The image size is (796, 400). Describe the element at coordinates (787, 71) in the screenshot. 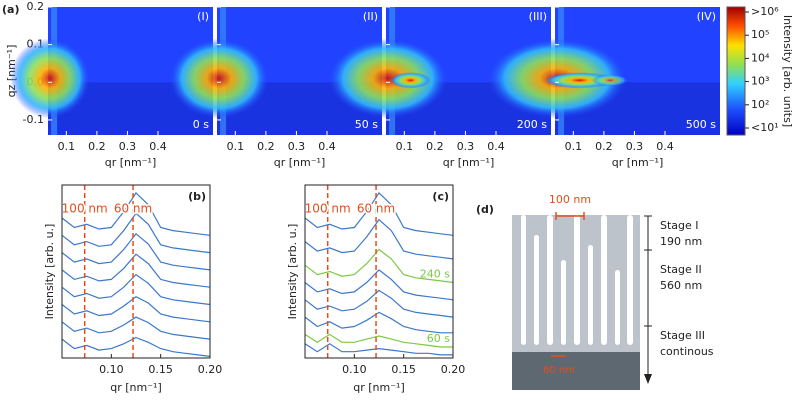

I see `colorbar-label: Intensity [arb. units]` at that location.